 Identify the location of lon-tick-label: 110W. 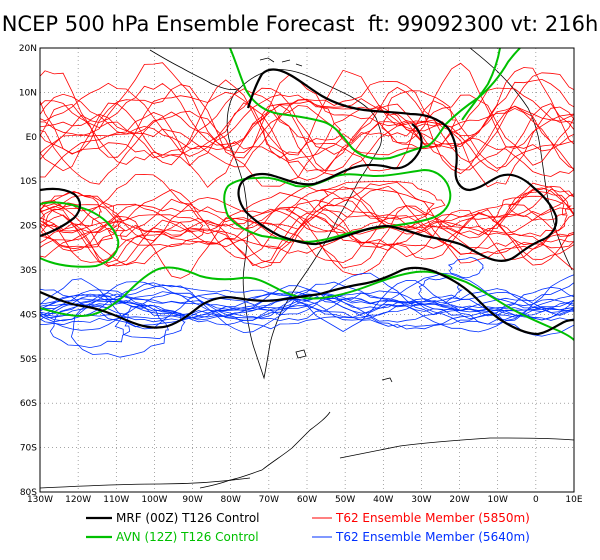
(116, 500).